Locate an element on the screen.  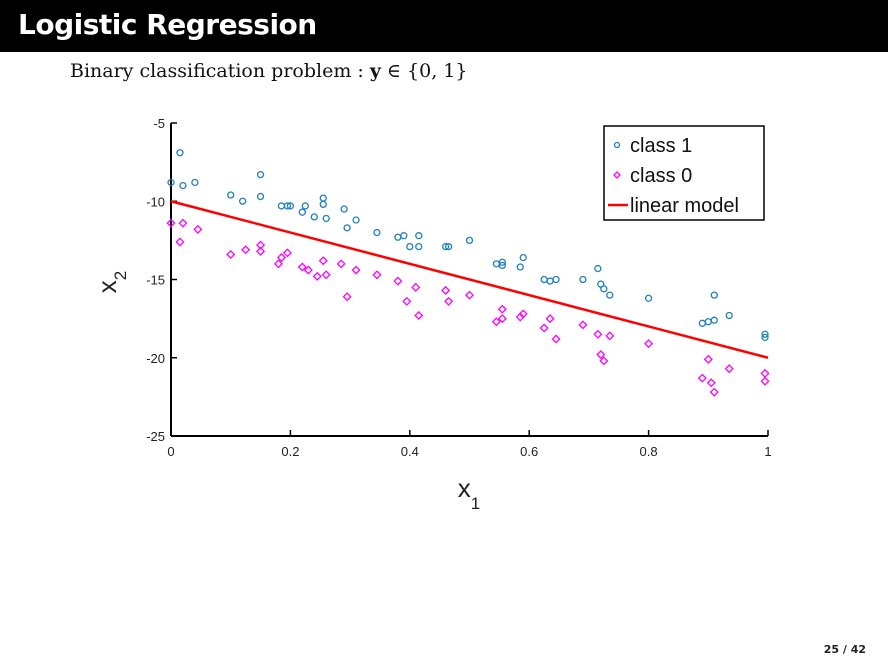
x-tick-label: 0.8 is located at coordinates (649, 451).